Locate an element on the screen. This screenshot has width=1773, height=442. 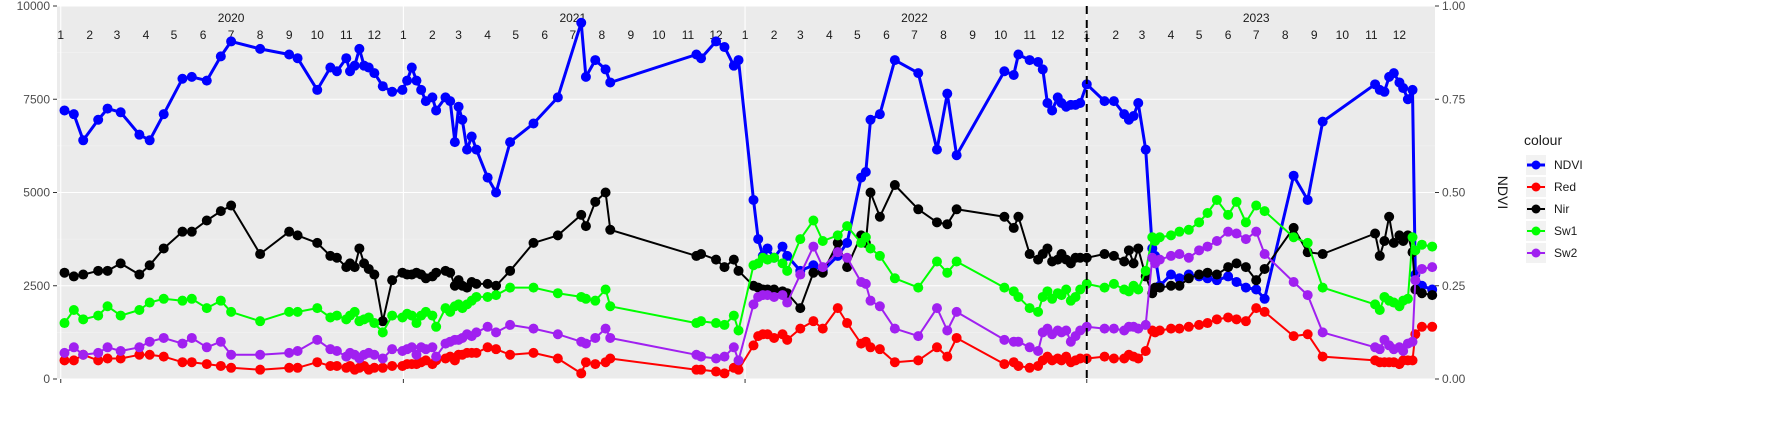
month-label: 12 is located at coordinates (1058, 35).